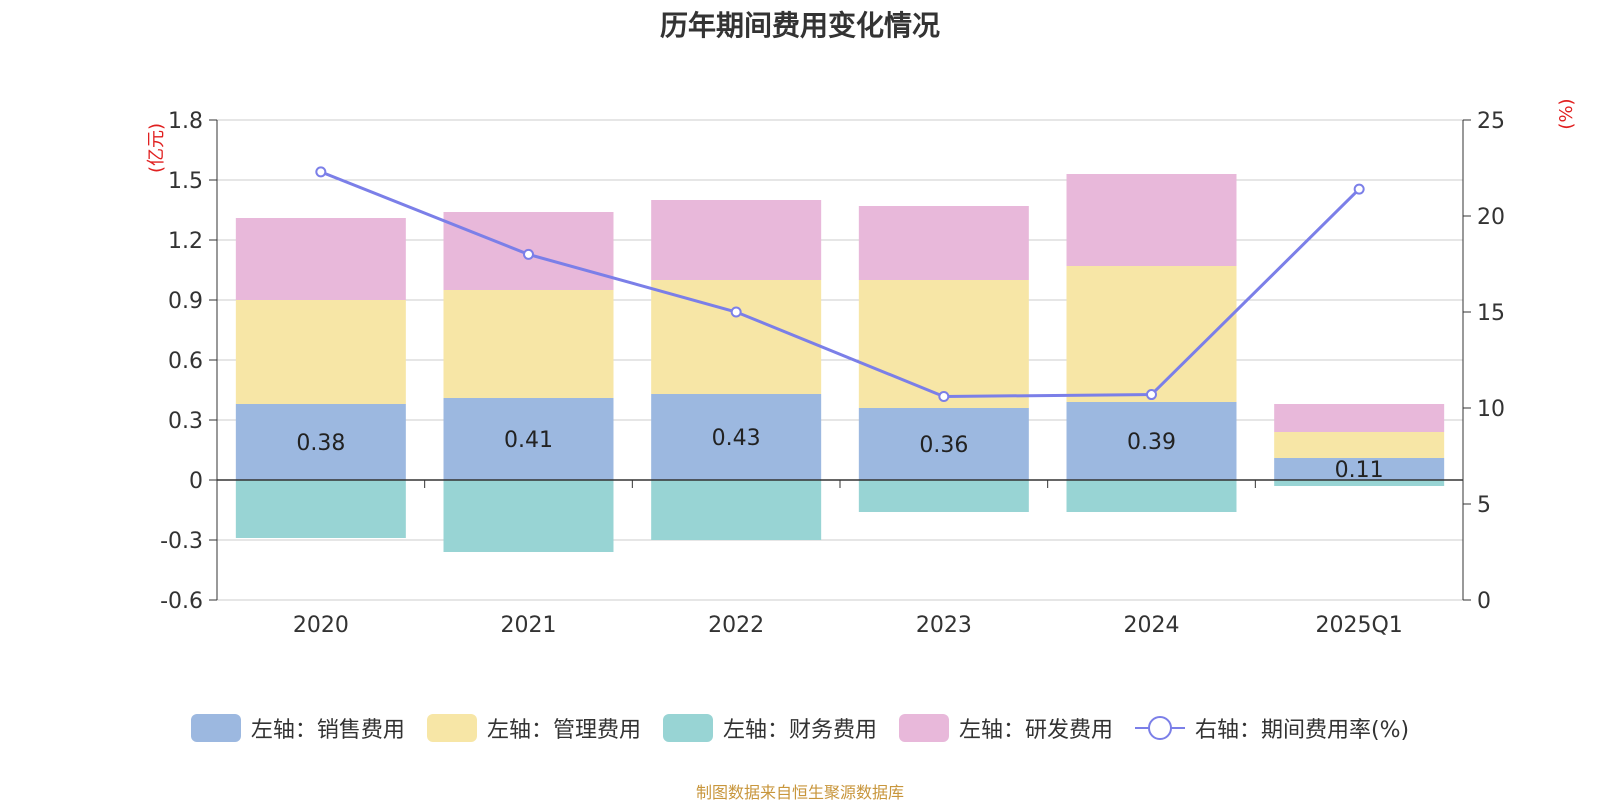  Describe the element at coordinates (1484, 505) in the screenshot. I see `right-axis-tick-label: 5` at that location.